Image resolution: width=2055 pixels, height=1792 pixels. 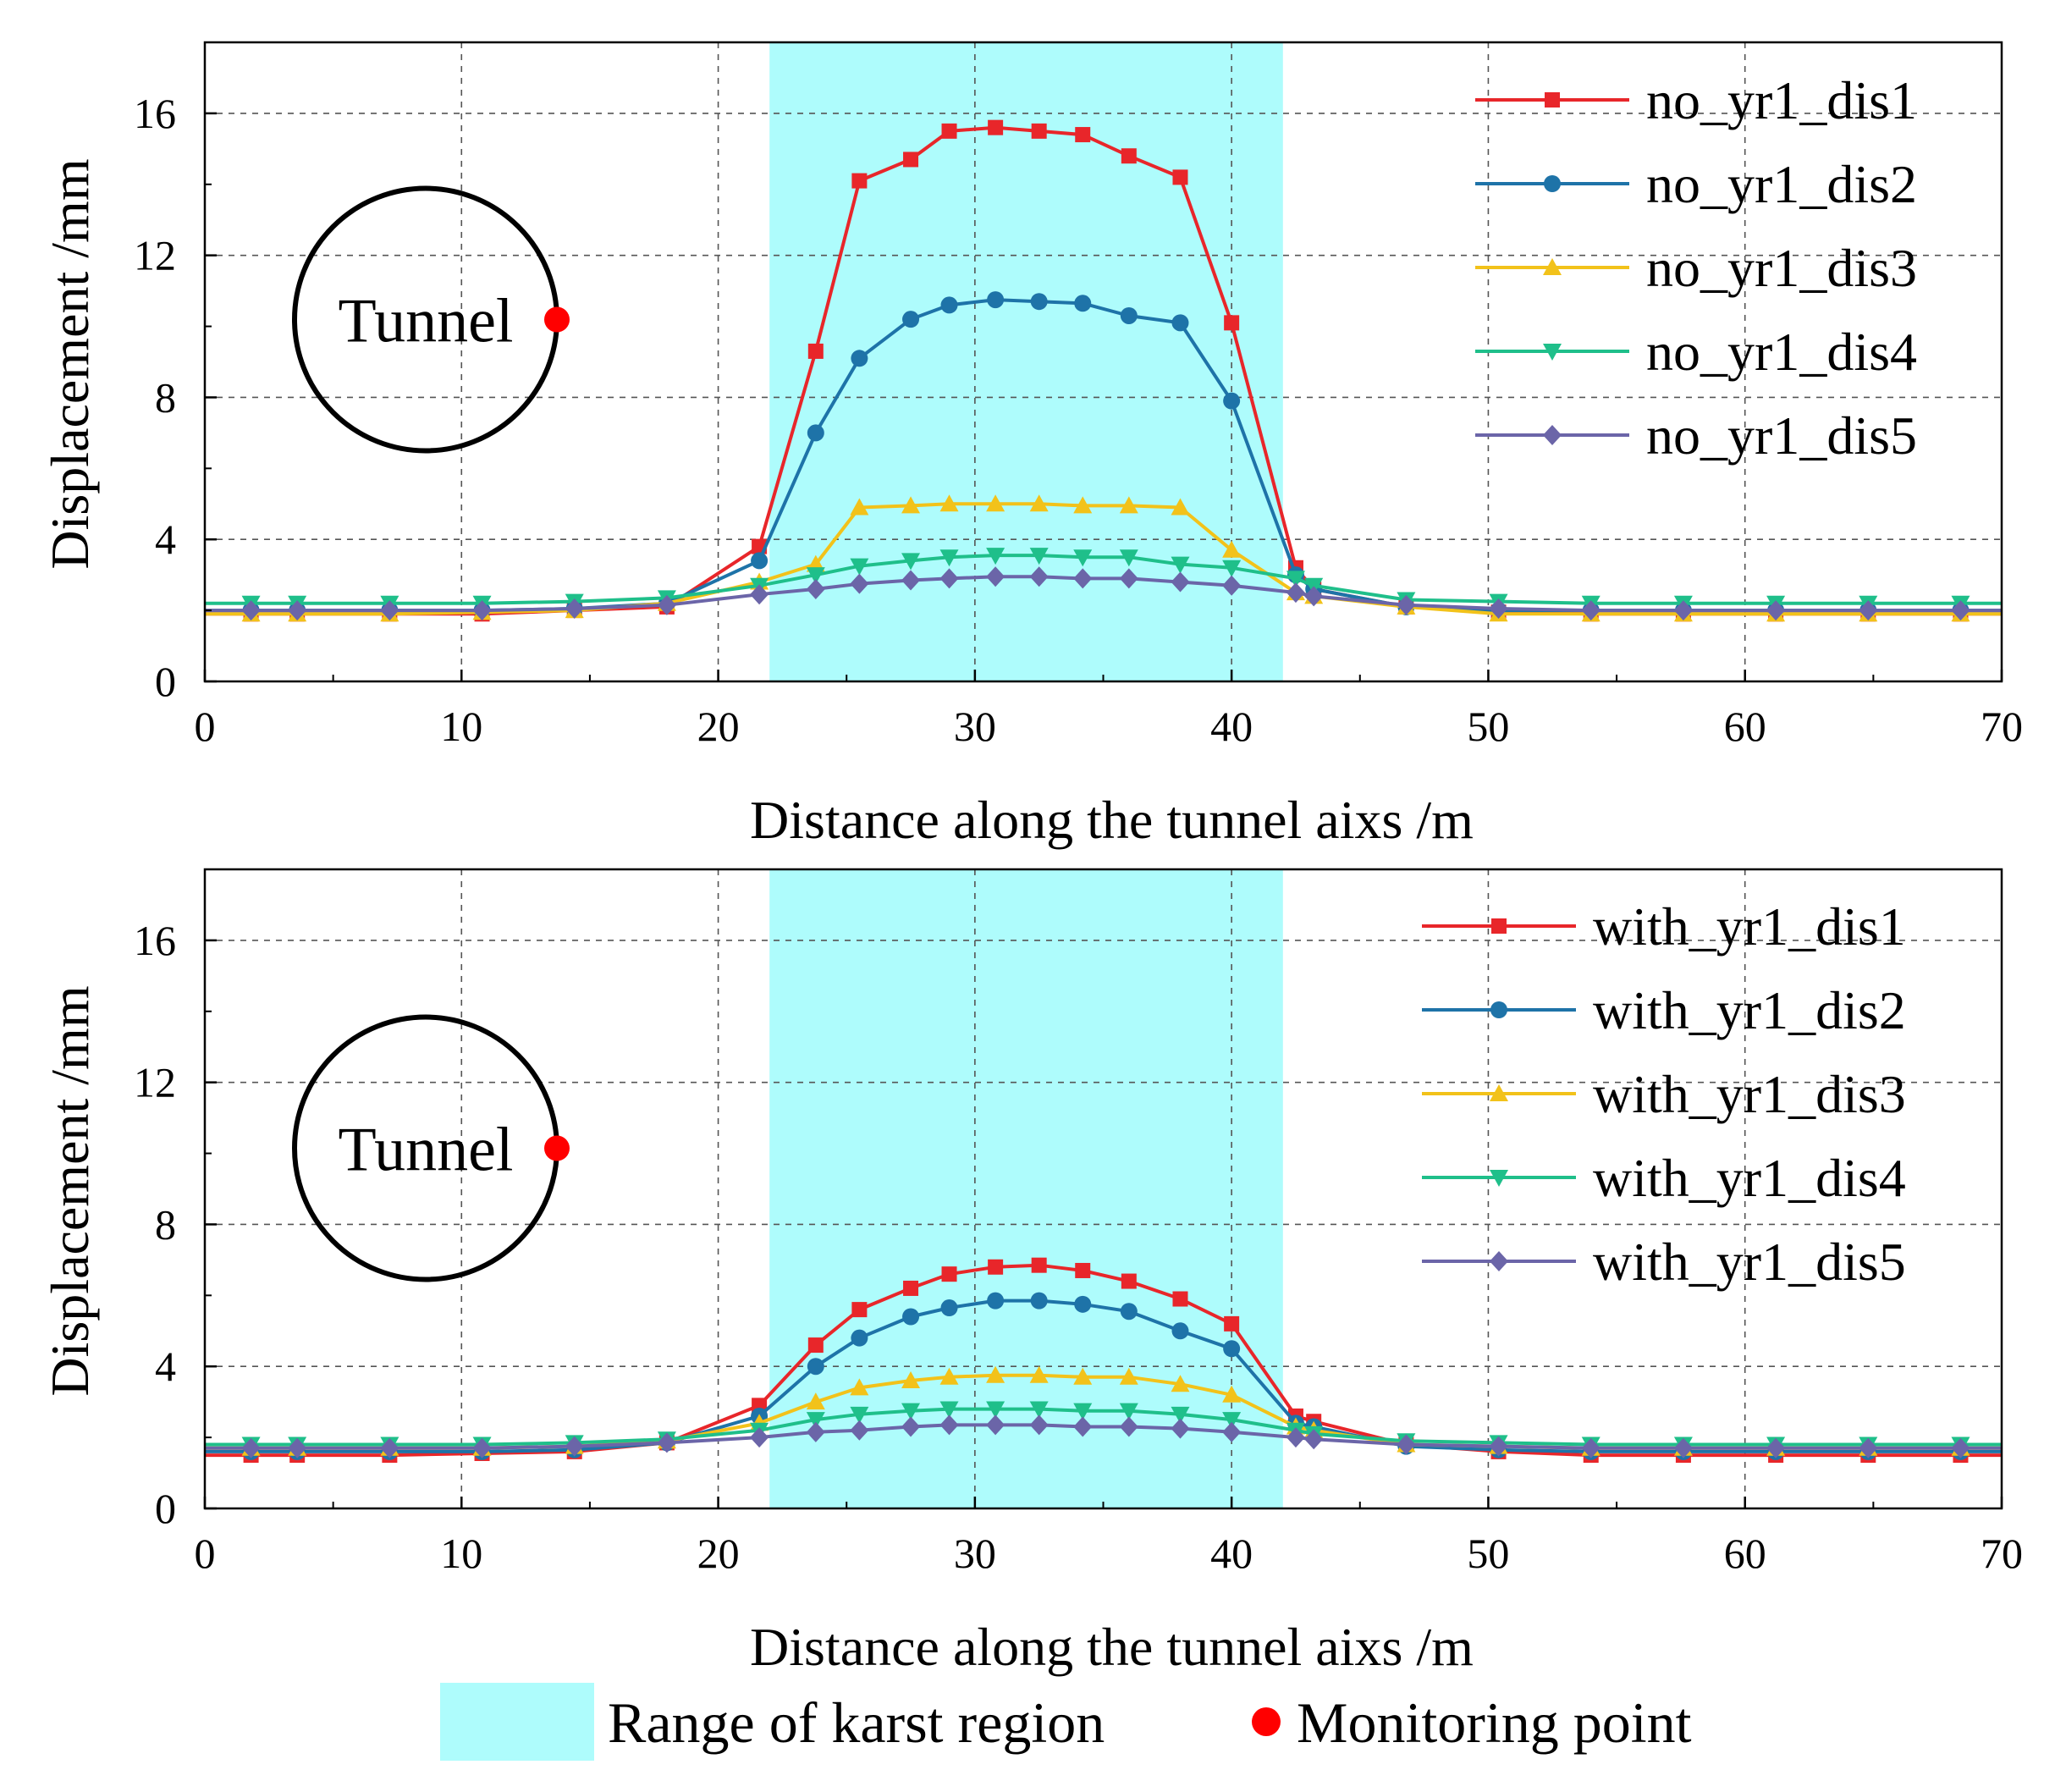 I want to click on x-tick-label: 50, so click(x=1488, y=726).